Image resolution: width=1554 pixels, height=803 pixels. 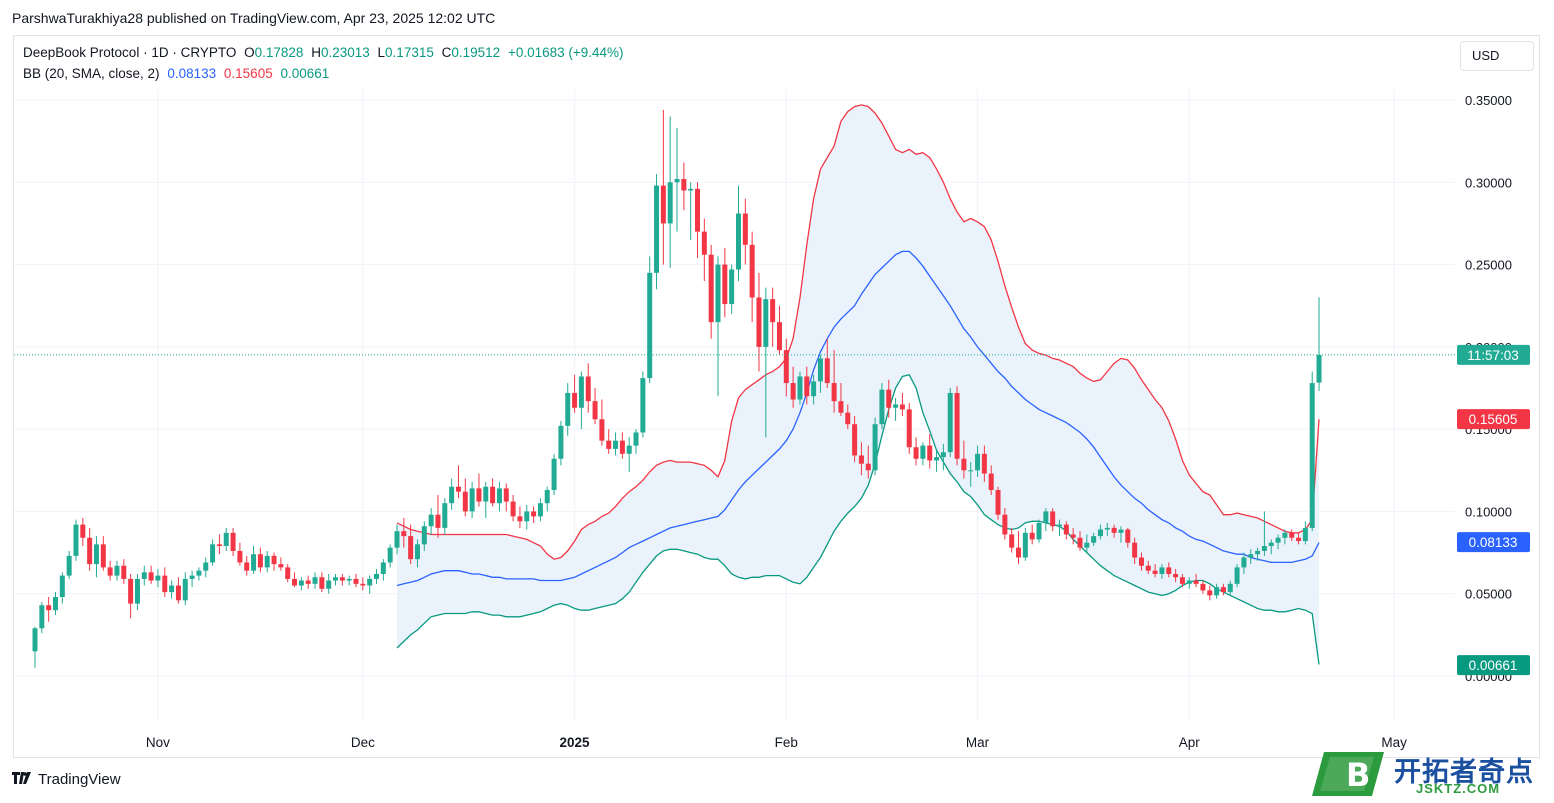 I want to click on tradingview-footer: TradingView, so click(x=66, y=779).